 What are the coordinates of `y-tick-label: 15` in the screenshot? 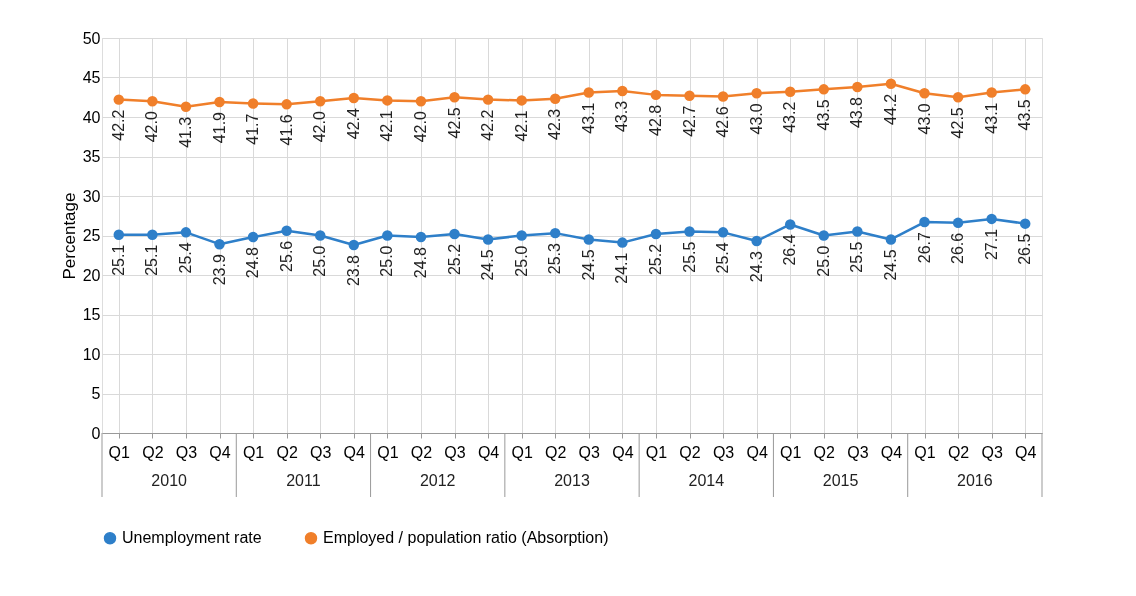 It's located at (91, 314).